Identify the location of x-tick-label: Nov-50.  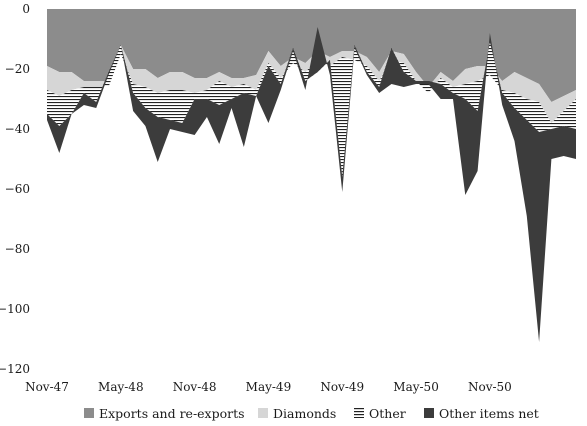
(490, 387).